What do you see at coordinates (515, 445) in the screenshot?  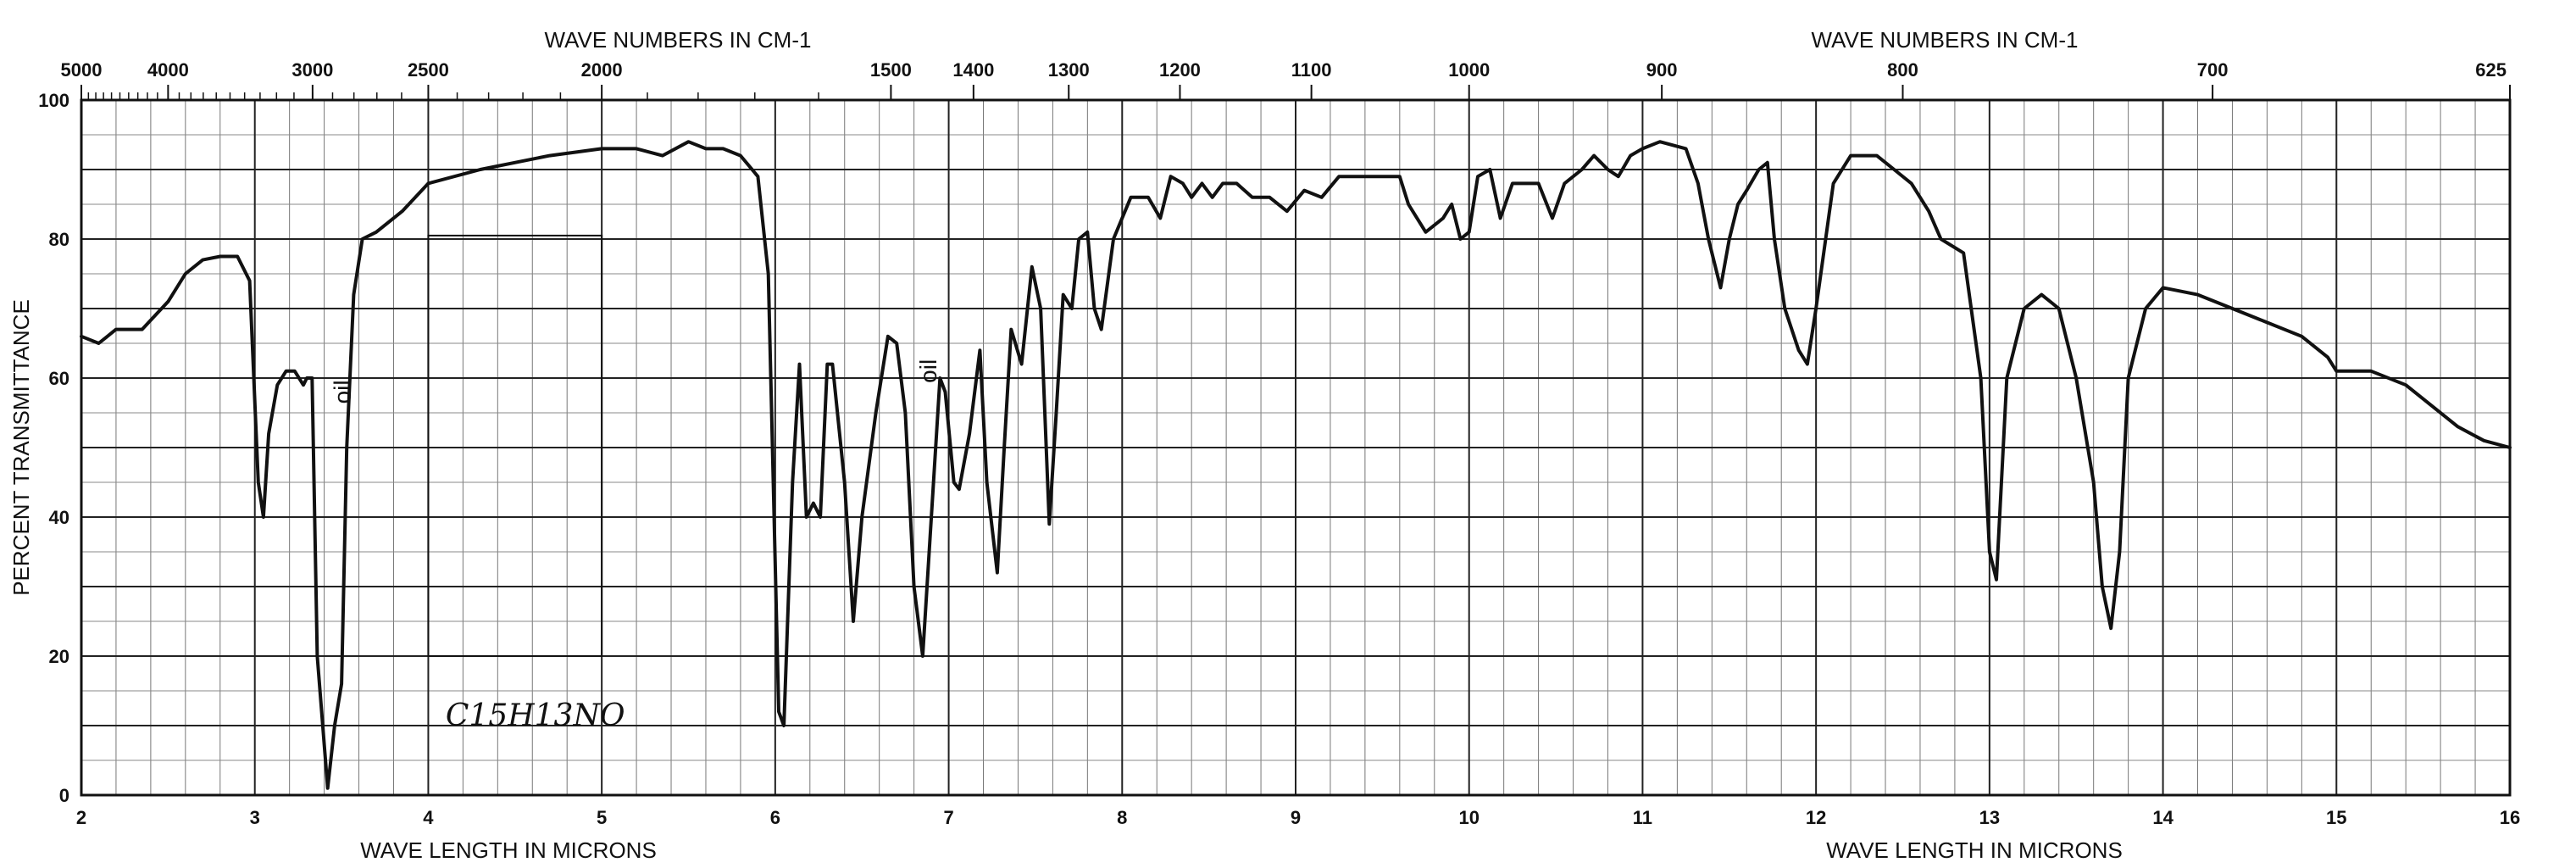 I see `formula-box` at bounding box center [515, 445].